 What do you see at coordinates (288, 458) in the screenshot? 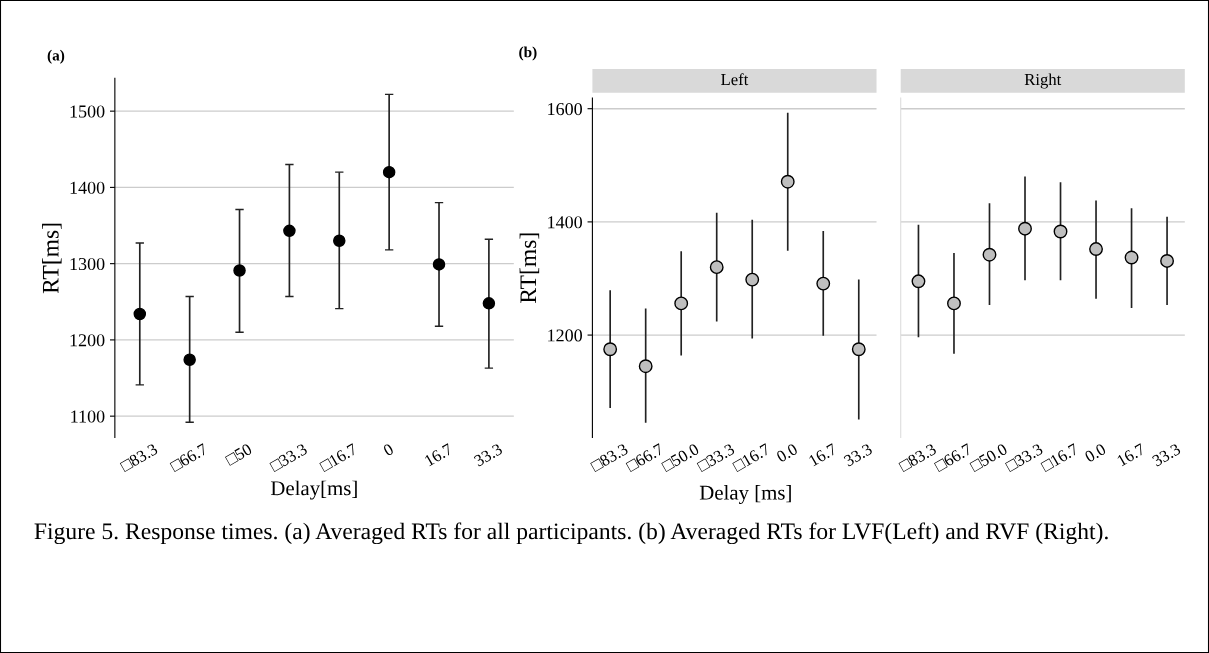
I see `x-tick-label: □33.3` at bounding box center [288, 458].